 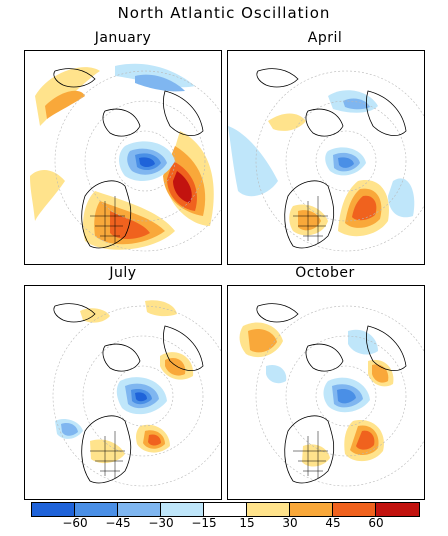 I want to click on latitude-circles-july, so click(x=136, y=396).